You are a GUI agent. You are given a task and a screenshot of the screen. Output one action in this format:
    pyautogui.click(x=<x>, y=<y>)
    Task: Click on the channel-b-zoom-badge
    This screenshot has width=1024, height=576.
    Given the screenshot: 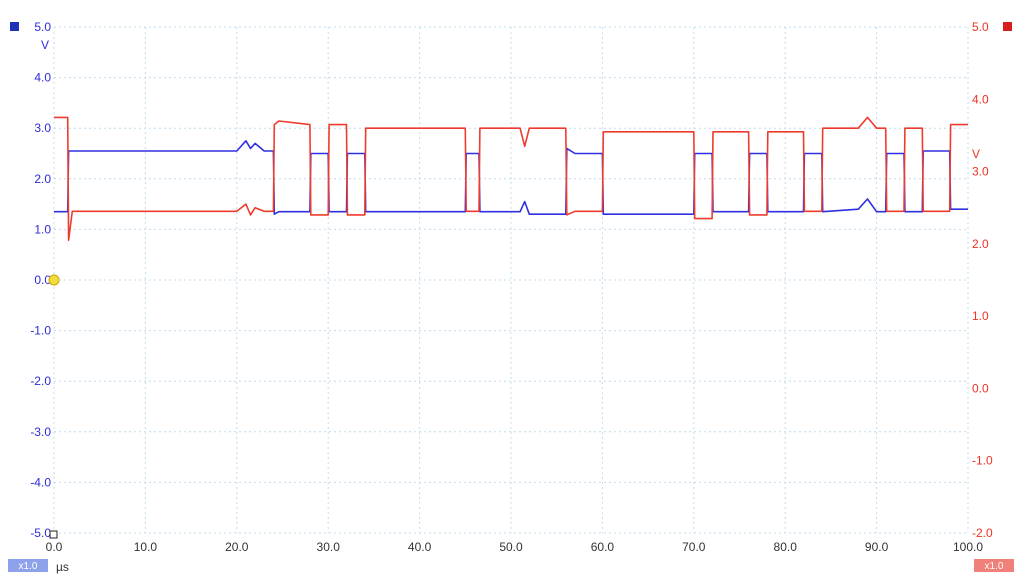 What is the action you would take?
    pyautogui.click(x=994, y=565)
    